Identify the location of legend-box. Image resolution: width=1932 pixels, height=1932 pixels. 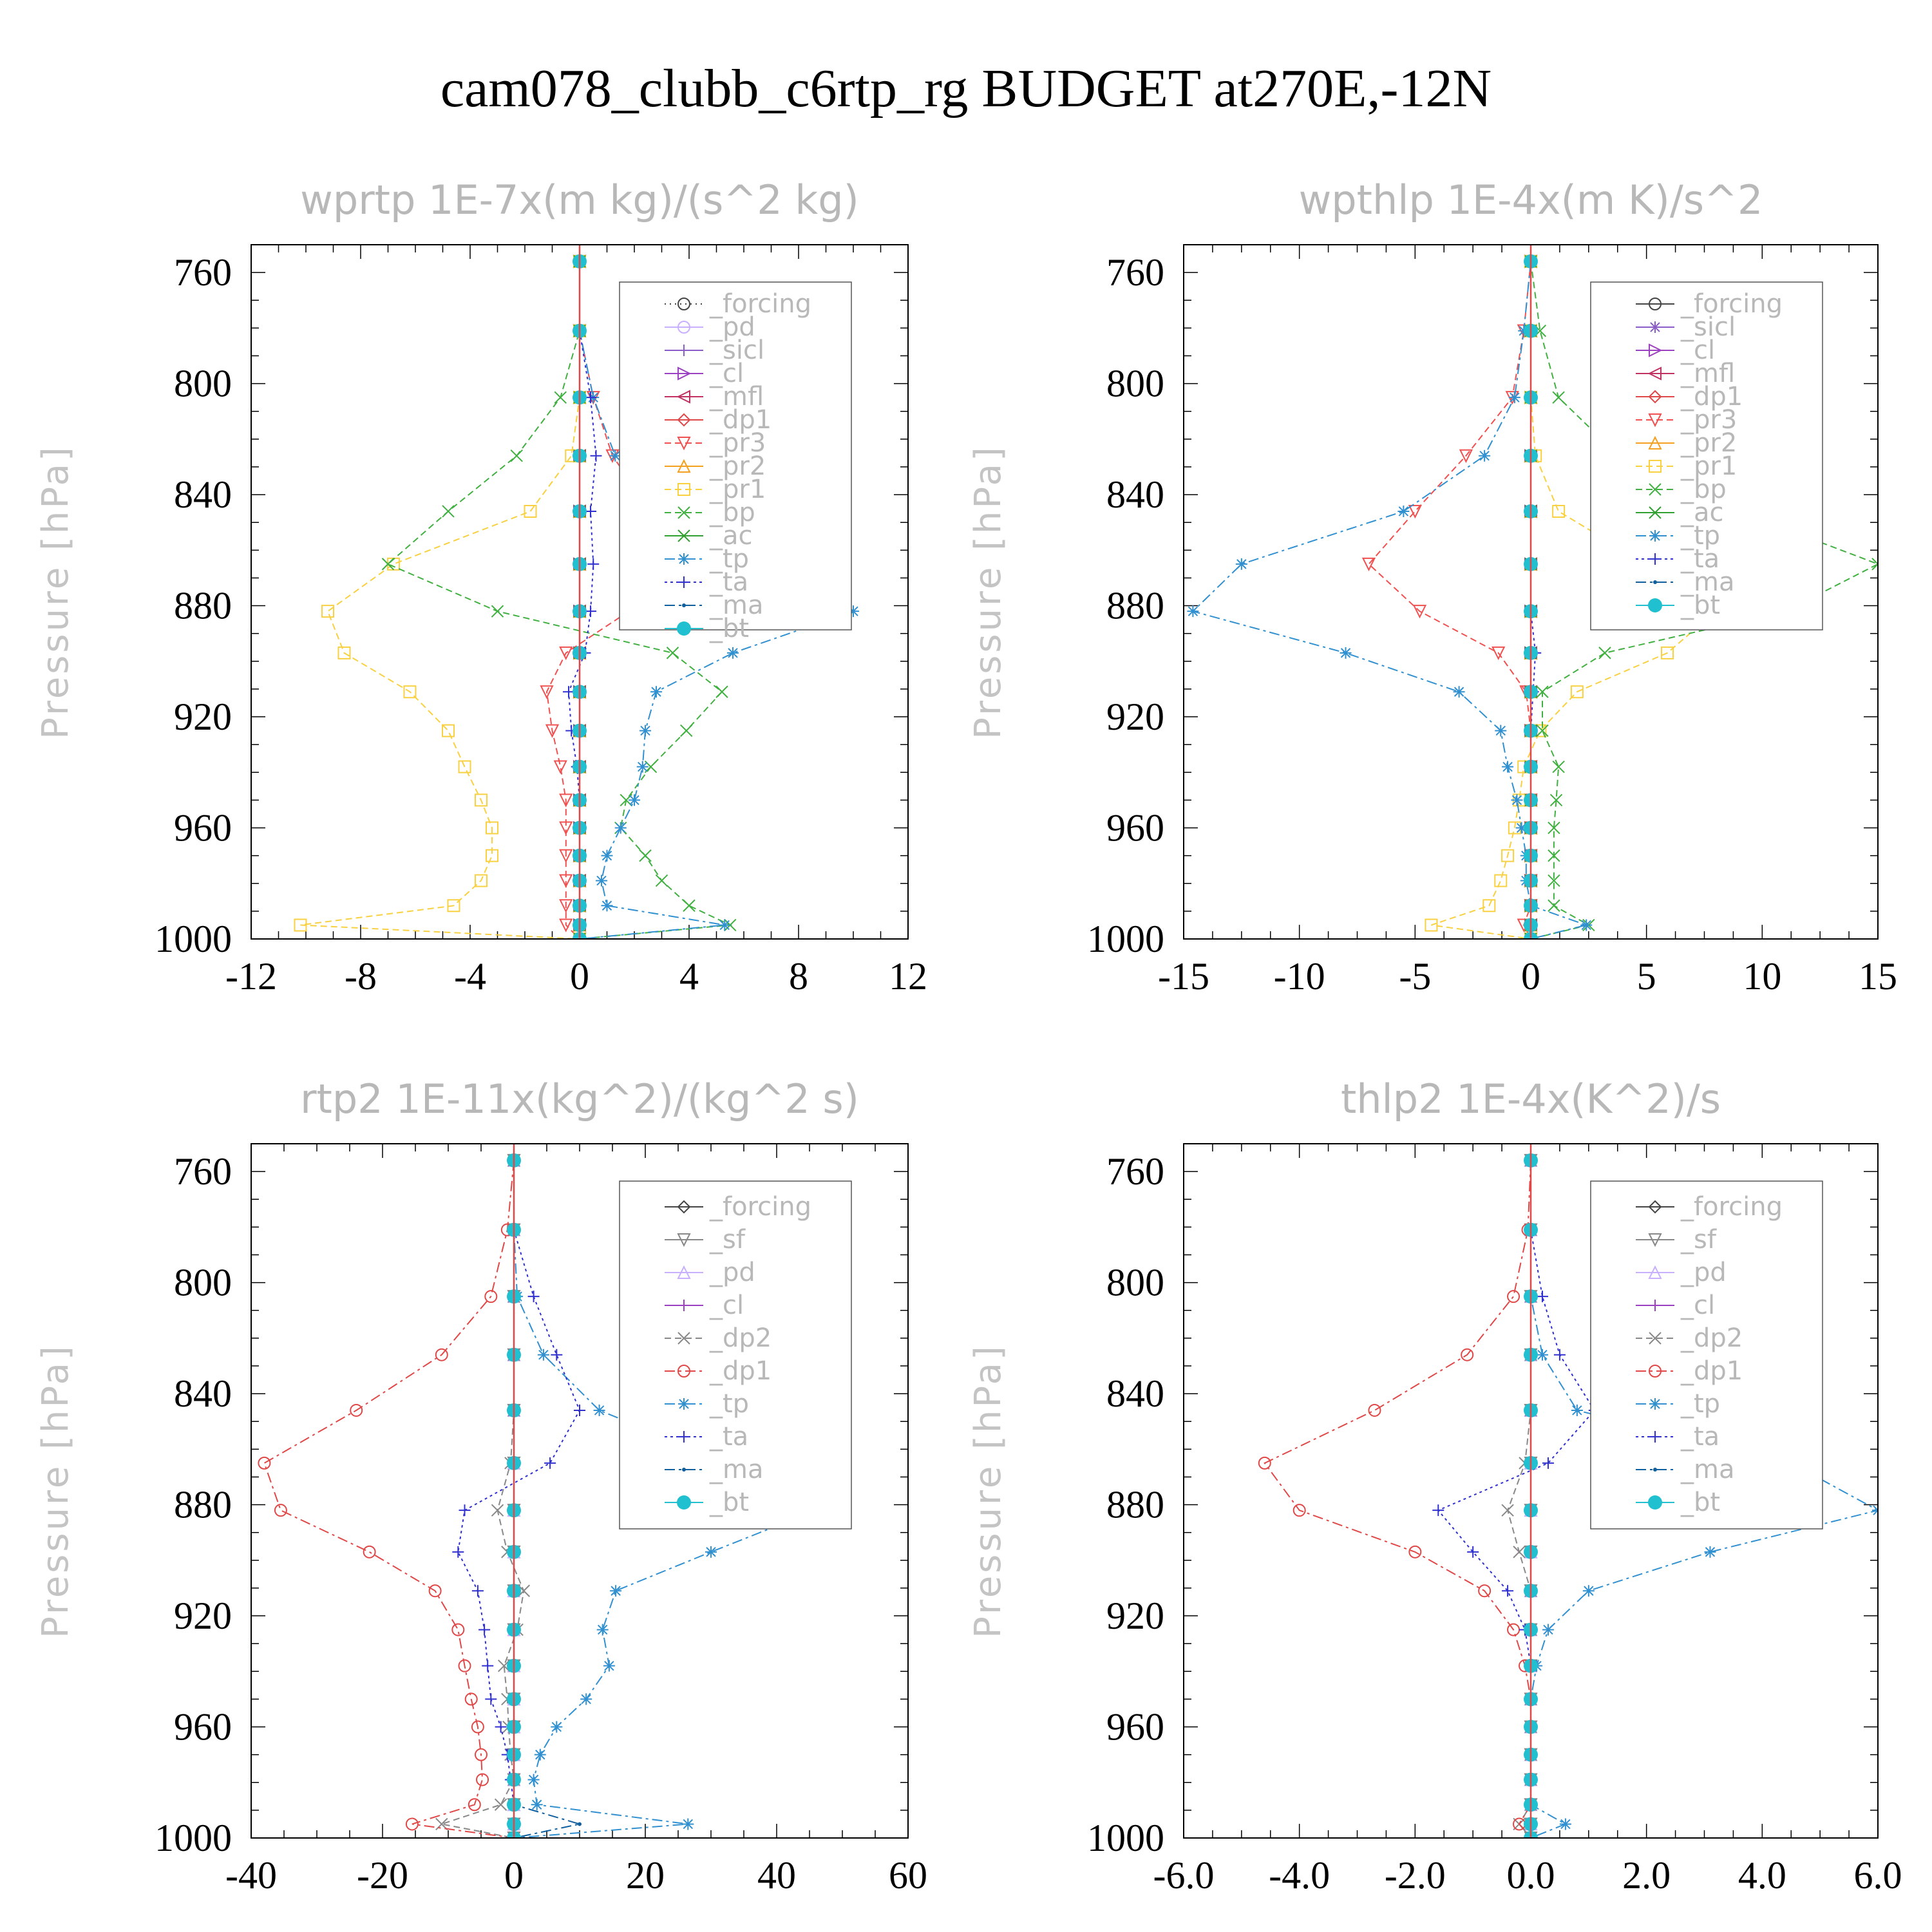
(735, 455).